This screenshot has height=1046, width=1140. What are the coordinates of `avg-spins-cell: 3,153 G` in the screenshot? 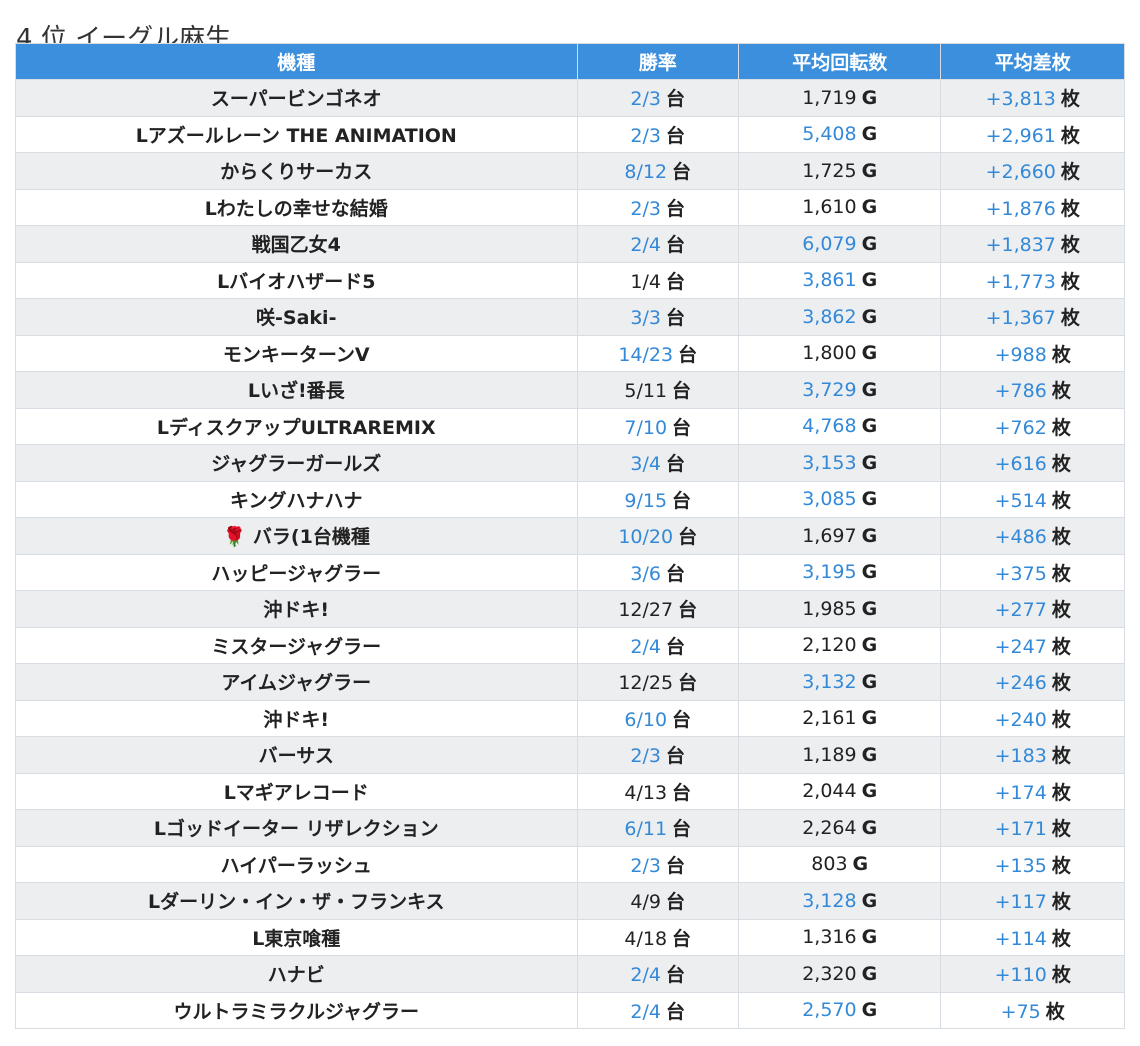 It's located at (839, 463).